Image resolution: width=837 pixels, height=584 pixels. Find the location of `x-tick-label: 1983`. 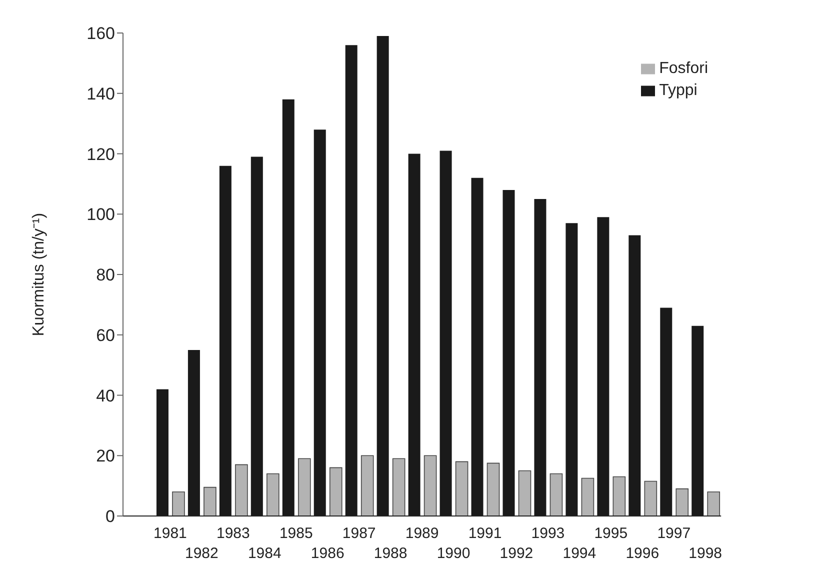

x-tick-label: 1983 is located at coordinates (233, 533).